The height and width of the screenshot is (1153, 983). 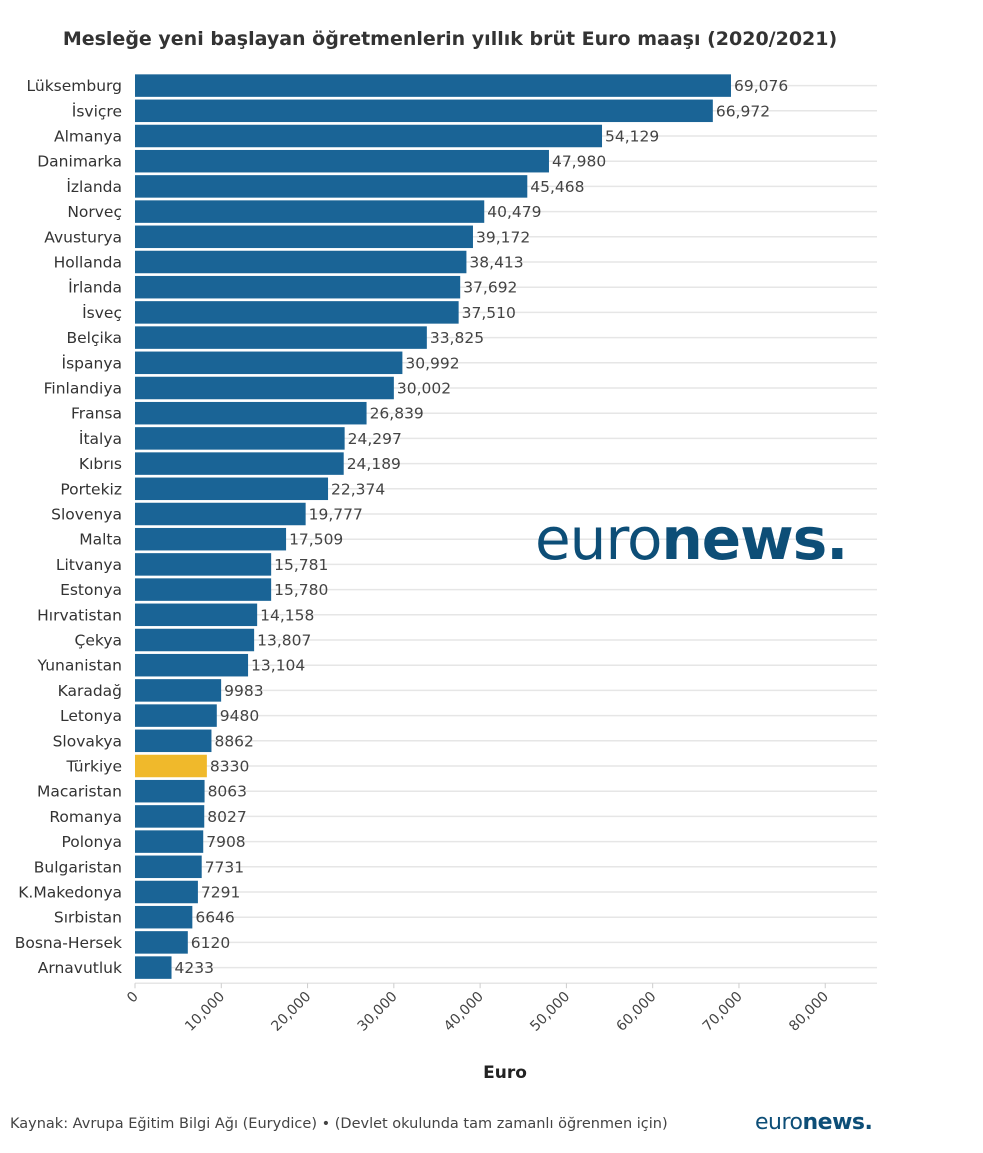 I want to click on value-label: 69,076, so click(x=761, y=86).